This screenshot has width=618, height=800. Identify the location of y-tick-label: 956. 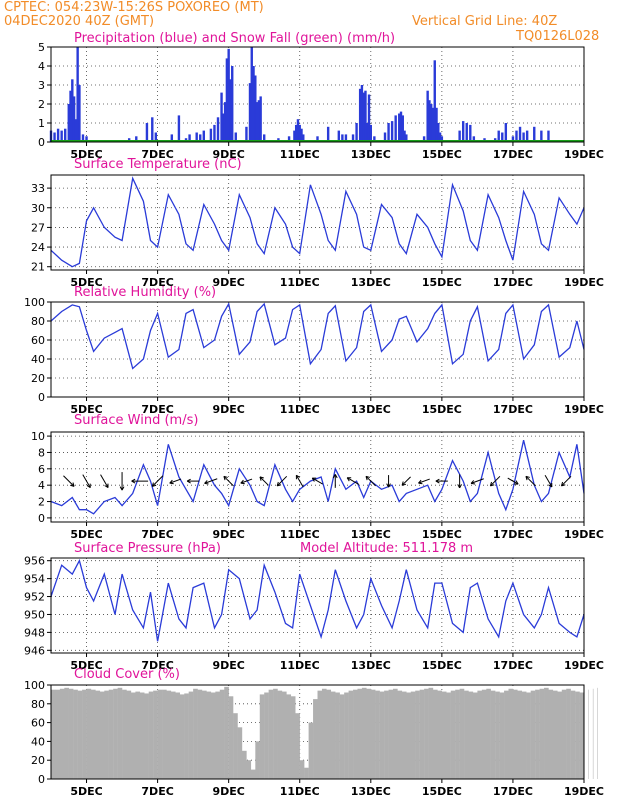
(34, 561).